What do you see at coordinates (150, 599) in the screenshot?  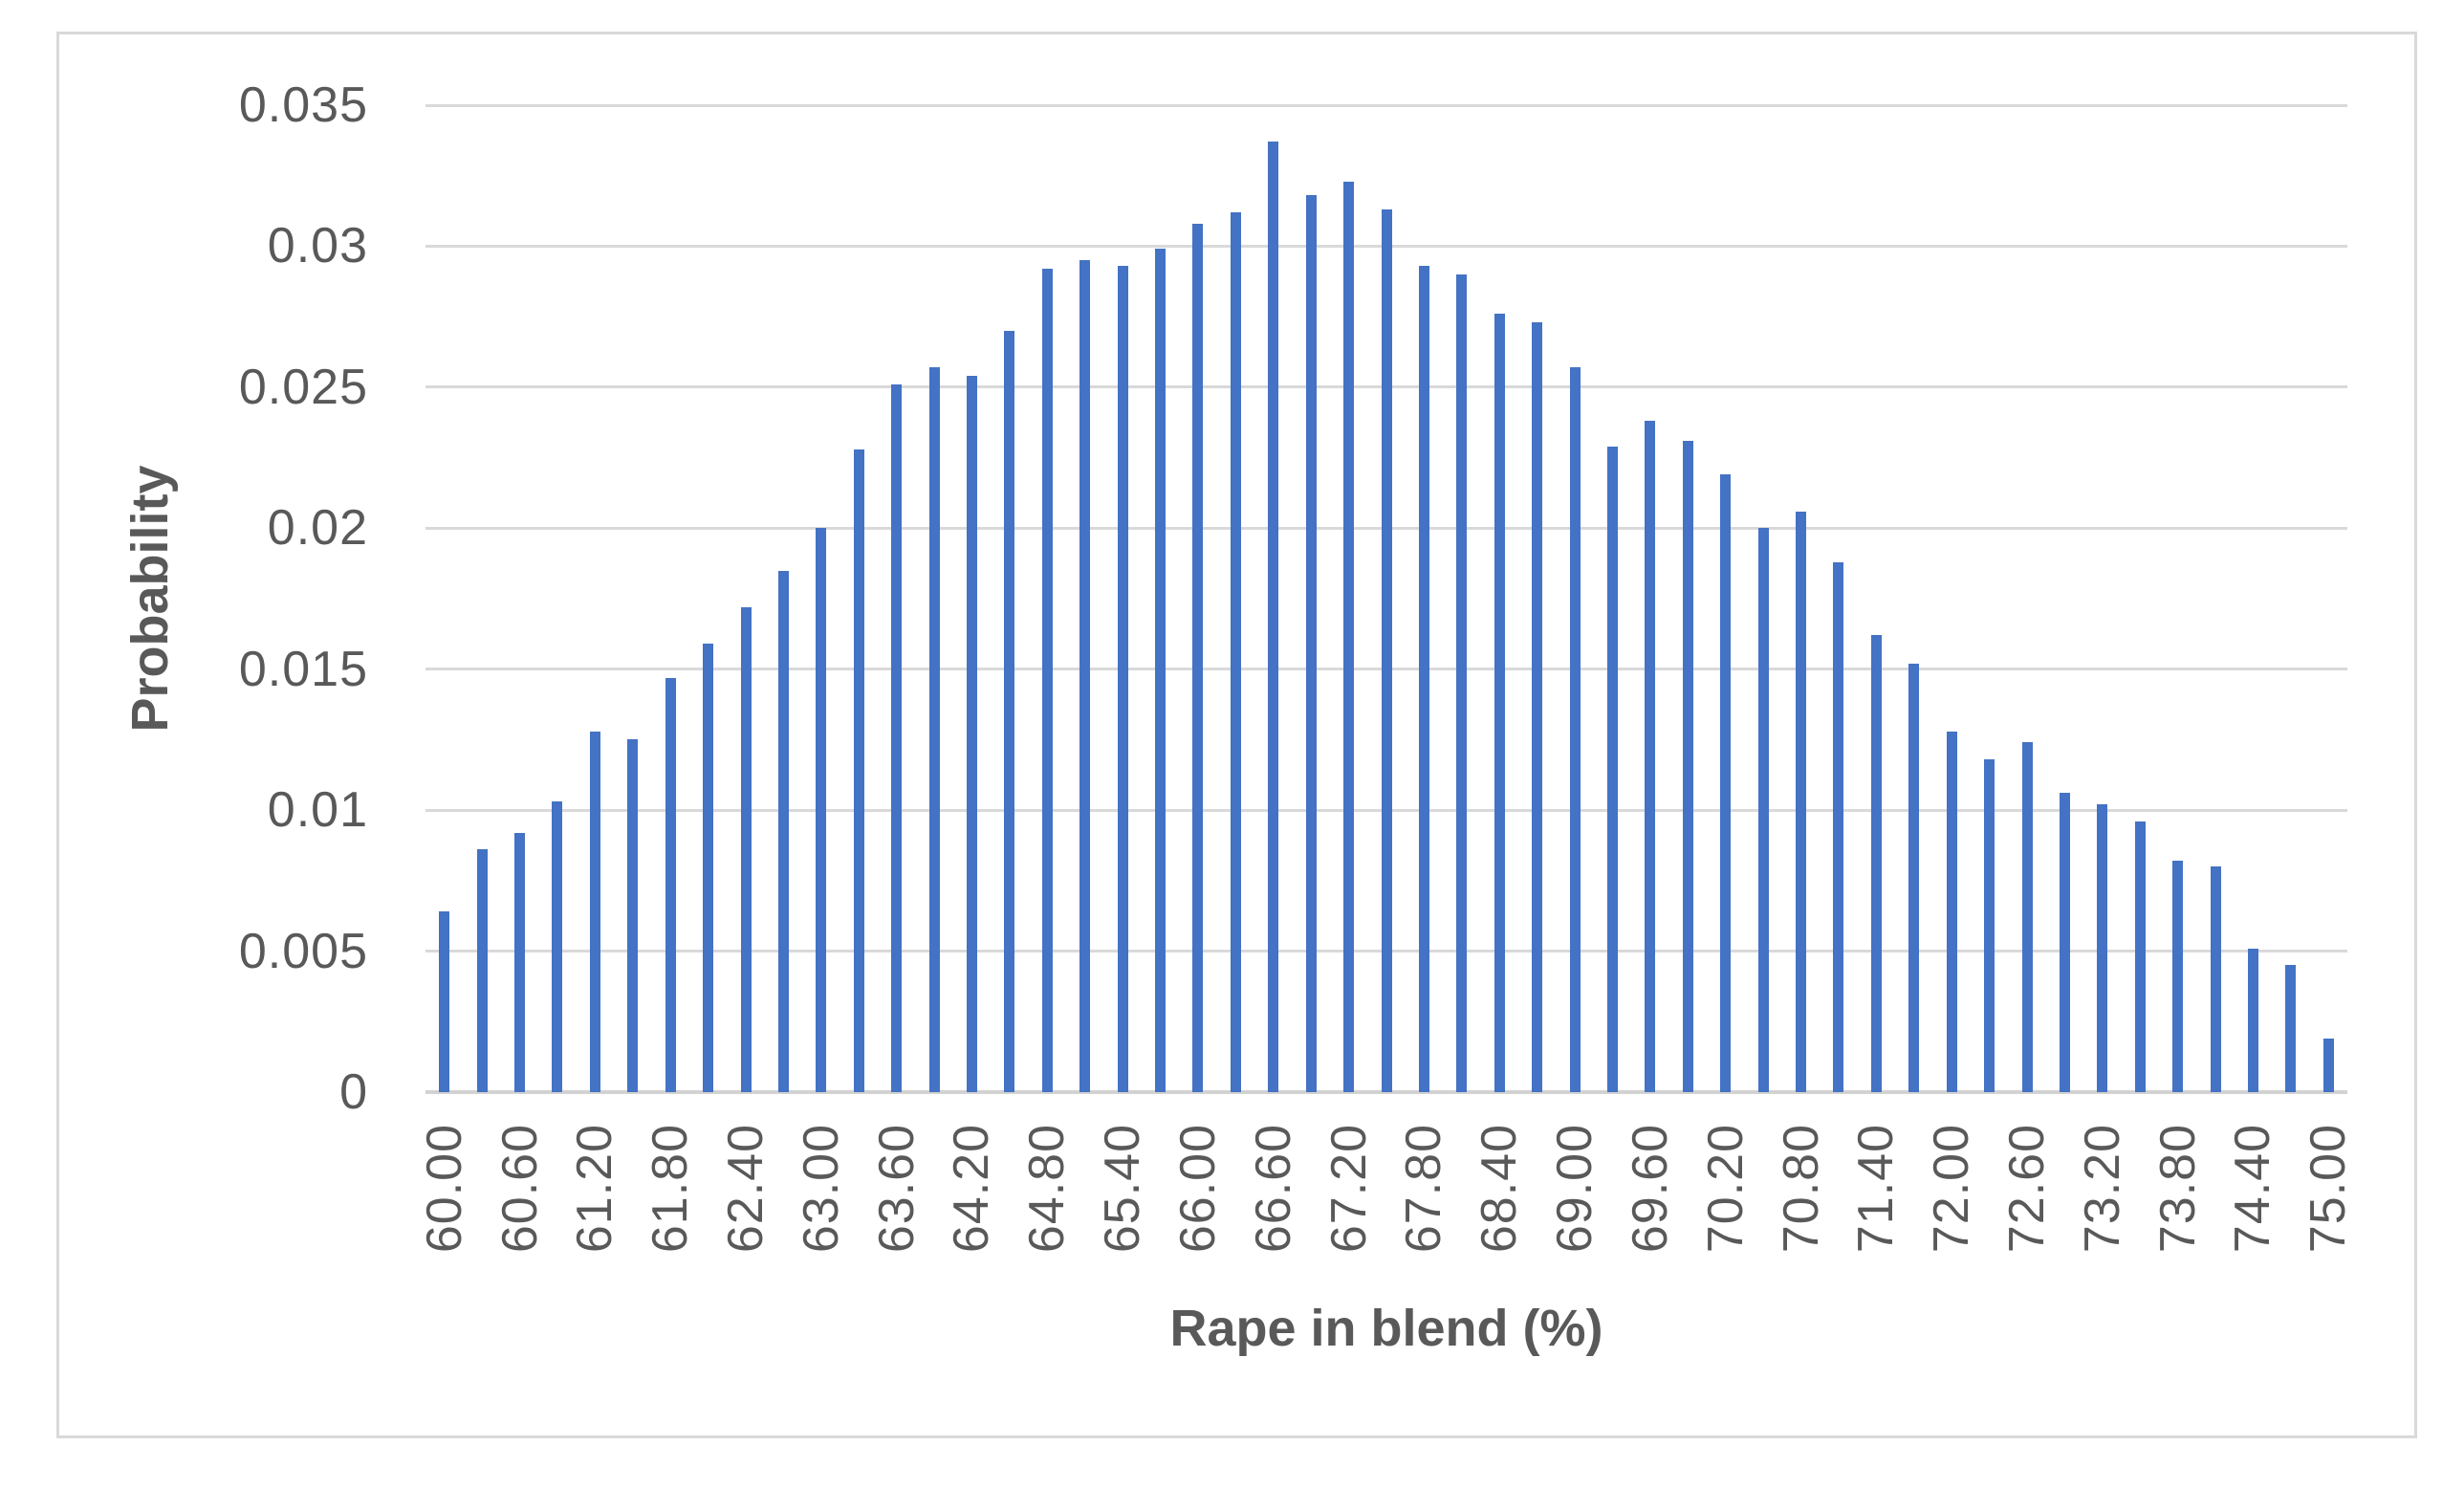 I see `y-axis-title: Probability` at bounding box center [150, 599].